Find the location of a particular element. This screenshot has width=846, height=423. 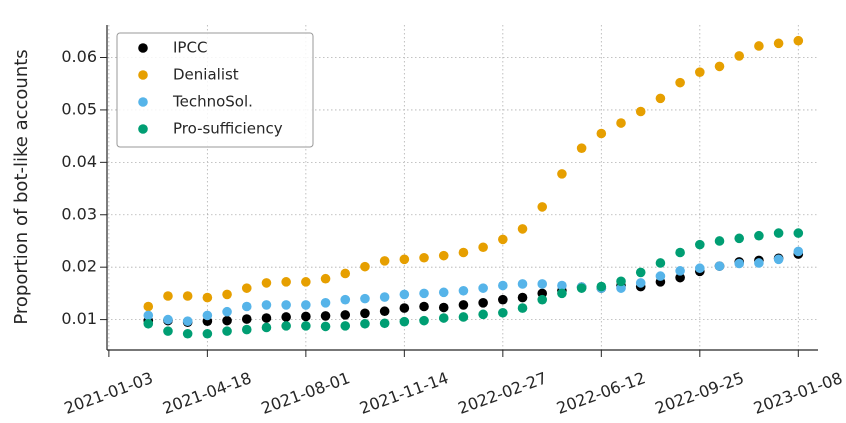

x-tick-label: 2021-11-14 is located at coordinates (404, 393).